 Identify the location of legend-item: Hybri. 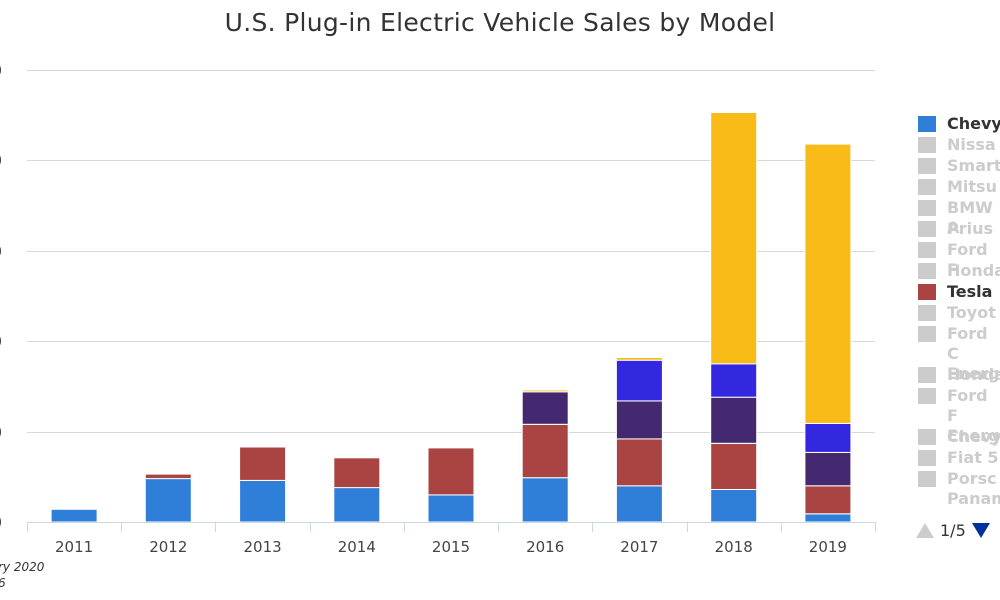
(959, 511).